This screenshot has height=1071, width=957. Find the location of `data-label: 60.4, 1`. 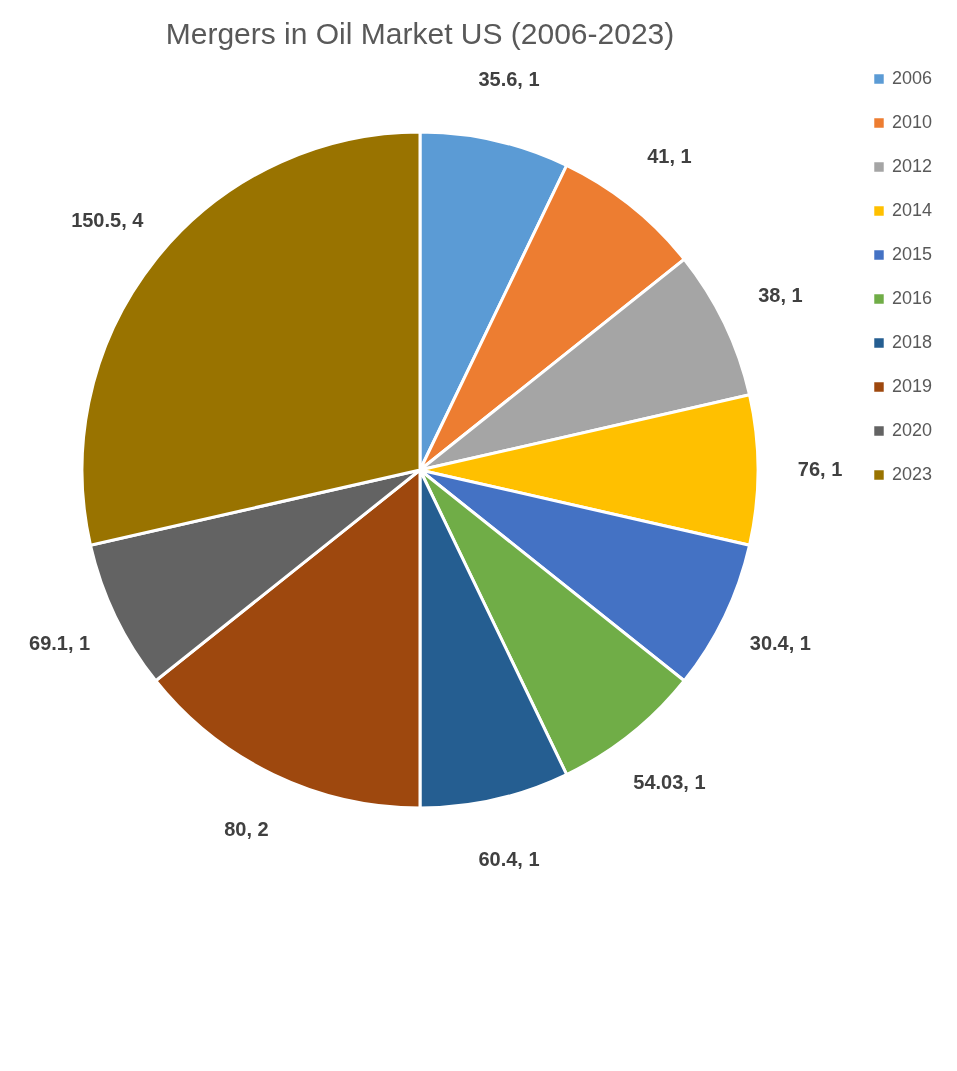

data-label: 60.4, 1 is located at coordinates (509, 858).